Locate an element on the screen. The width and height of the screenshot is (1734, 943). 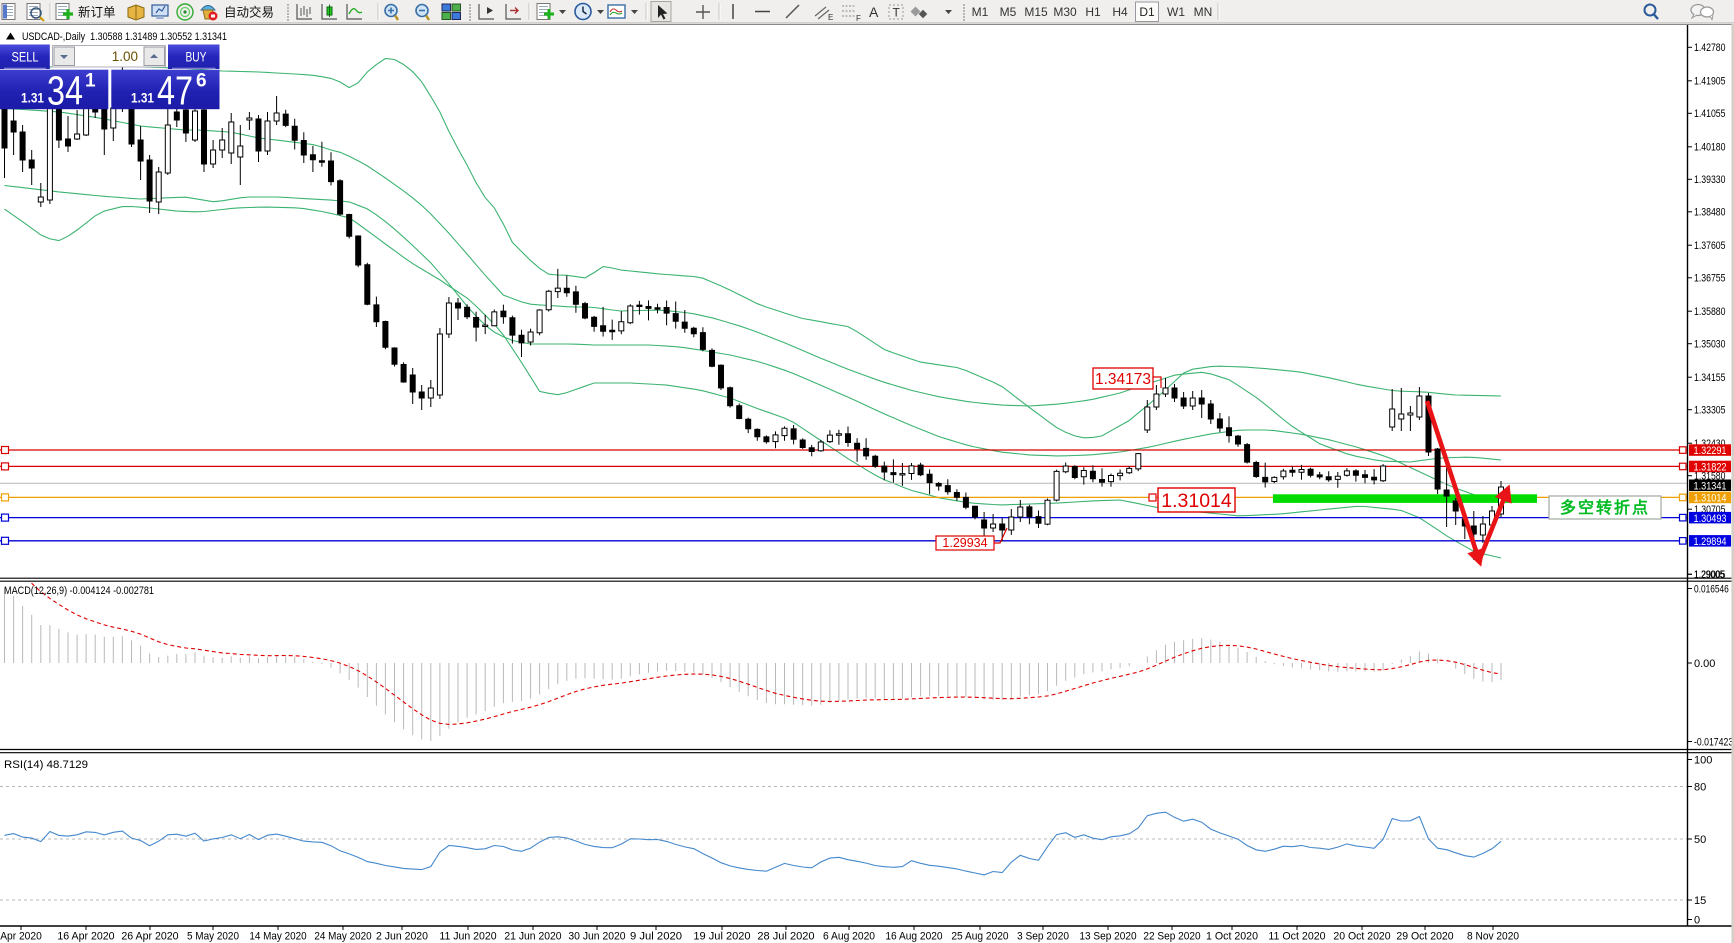
svg-text: 13 Sep 2020 is located at coordinates (1107, 937).